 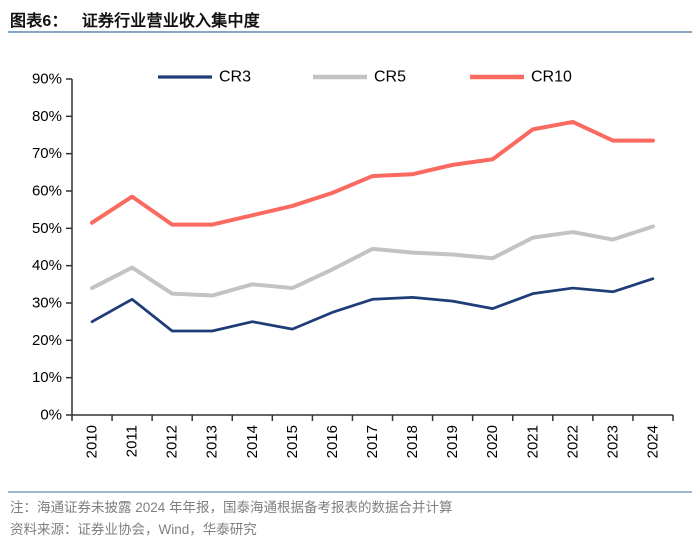 I want to click on legend-label-cr3: CR3, so click(x=235, y=77).